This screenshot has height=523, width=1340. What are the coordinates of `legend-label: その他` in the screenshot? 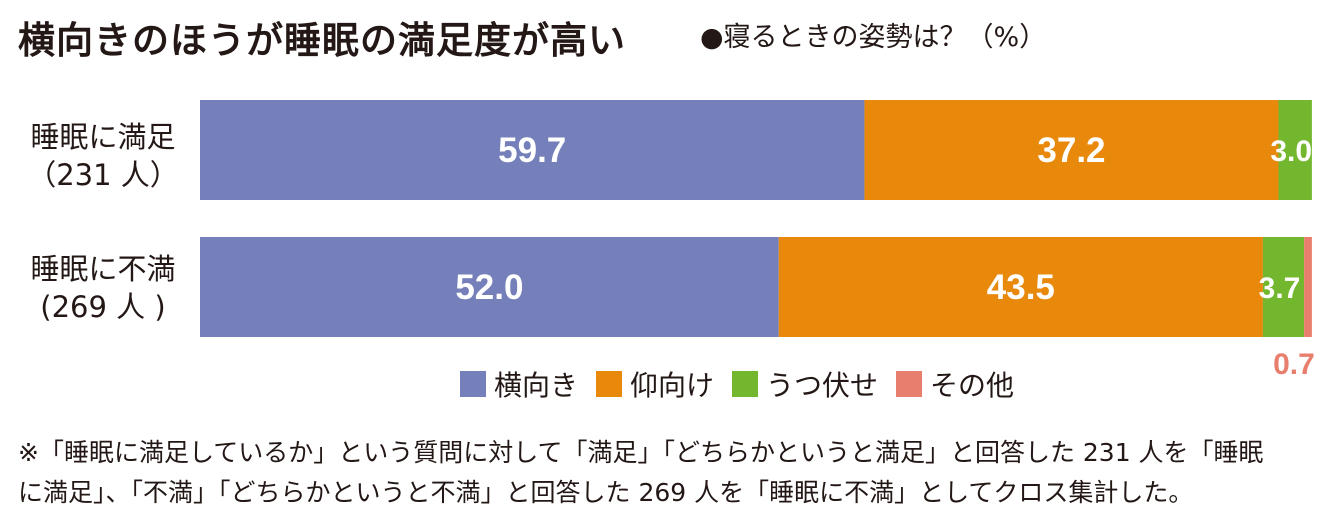 It's located at (972, 385).